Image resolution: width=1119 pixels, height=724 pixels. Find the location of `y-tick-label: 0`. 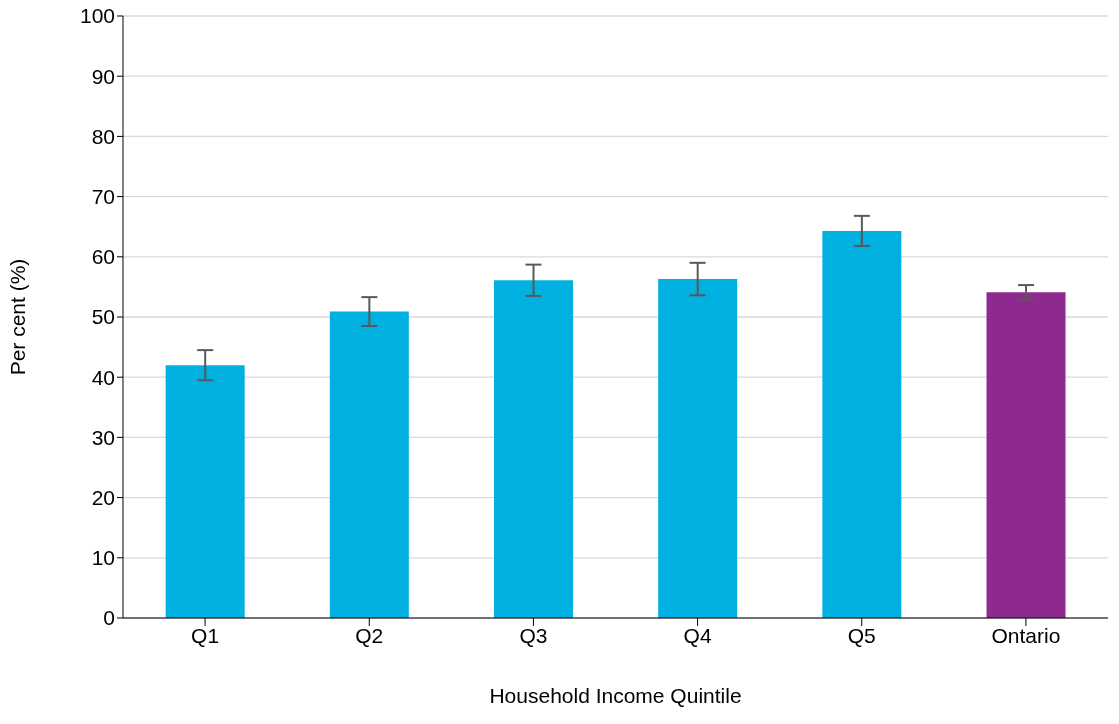

y-tick-label: 0 is located at coordinates (109, 618).